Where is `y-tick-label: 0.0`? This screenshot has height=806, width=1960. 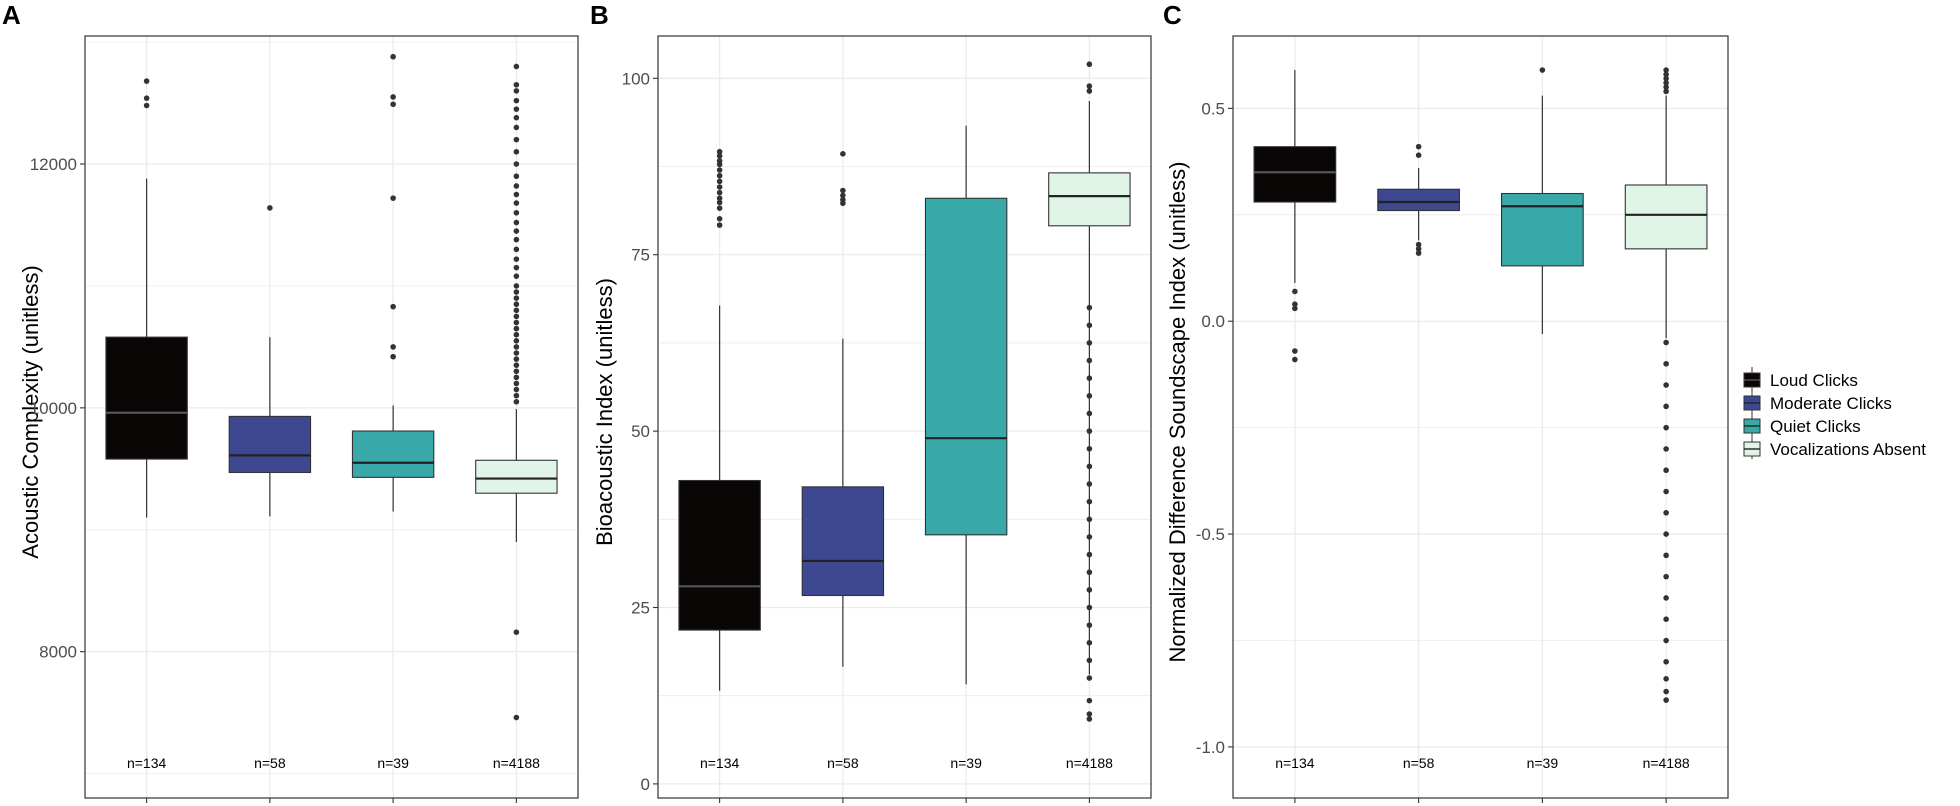 y-tick-label: 0.0 is located at coordinates (1213, 321).